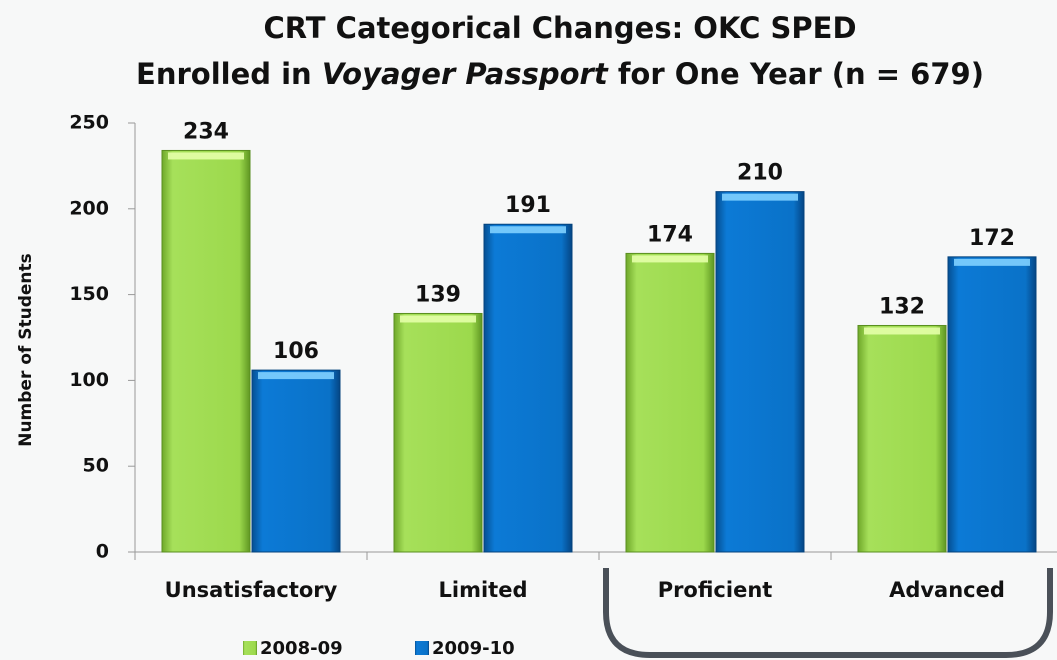 The width and height of the screenshot is (1057, 660). I want to click on y-tick-label: 200, so click(89, 208).